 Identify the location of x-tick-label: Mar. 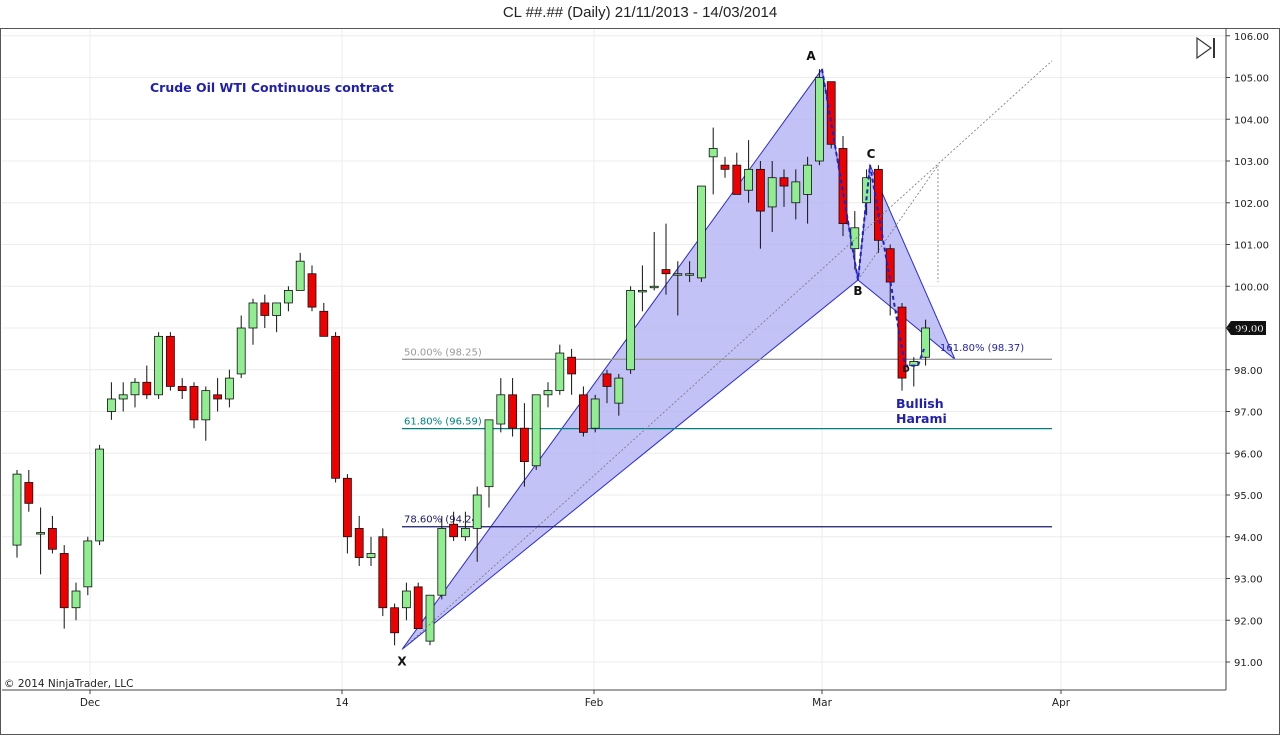
(822, 703).